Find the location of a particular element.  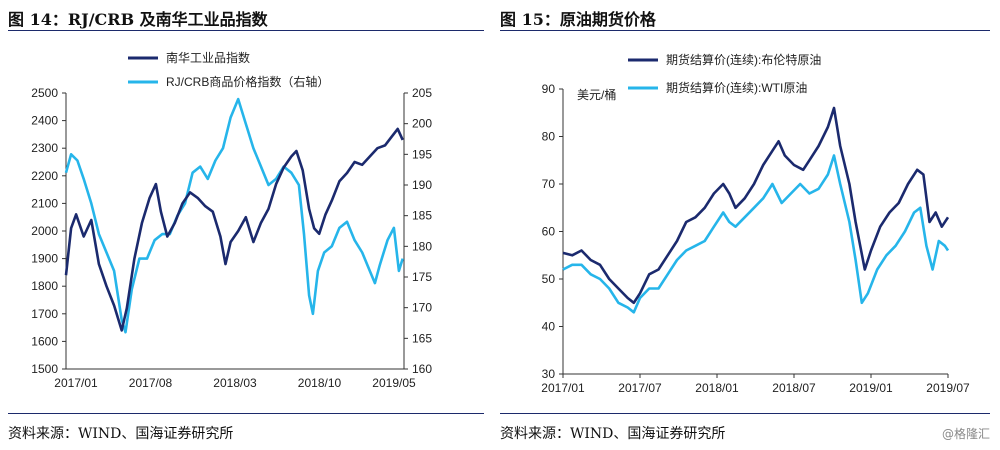

right-y-tick-label: 160 is located at coordinates (422, 369).